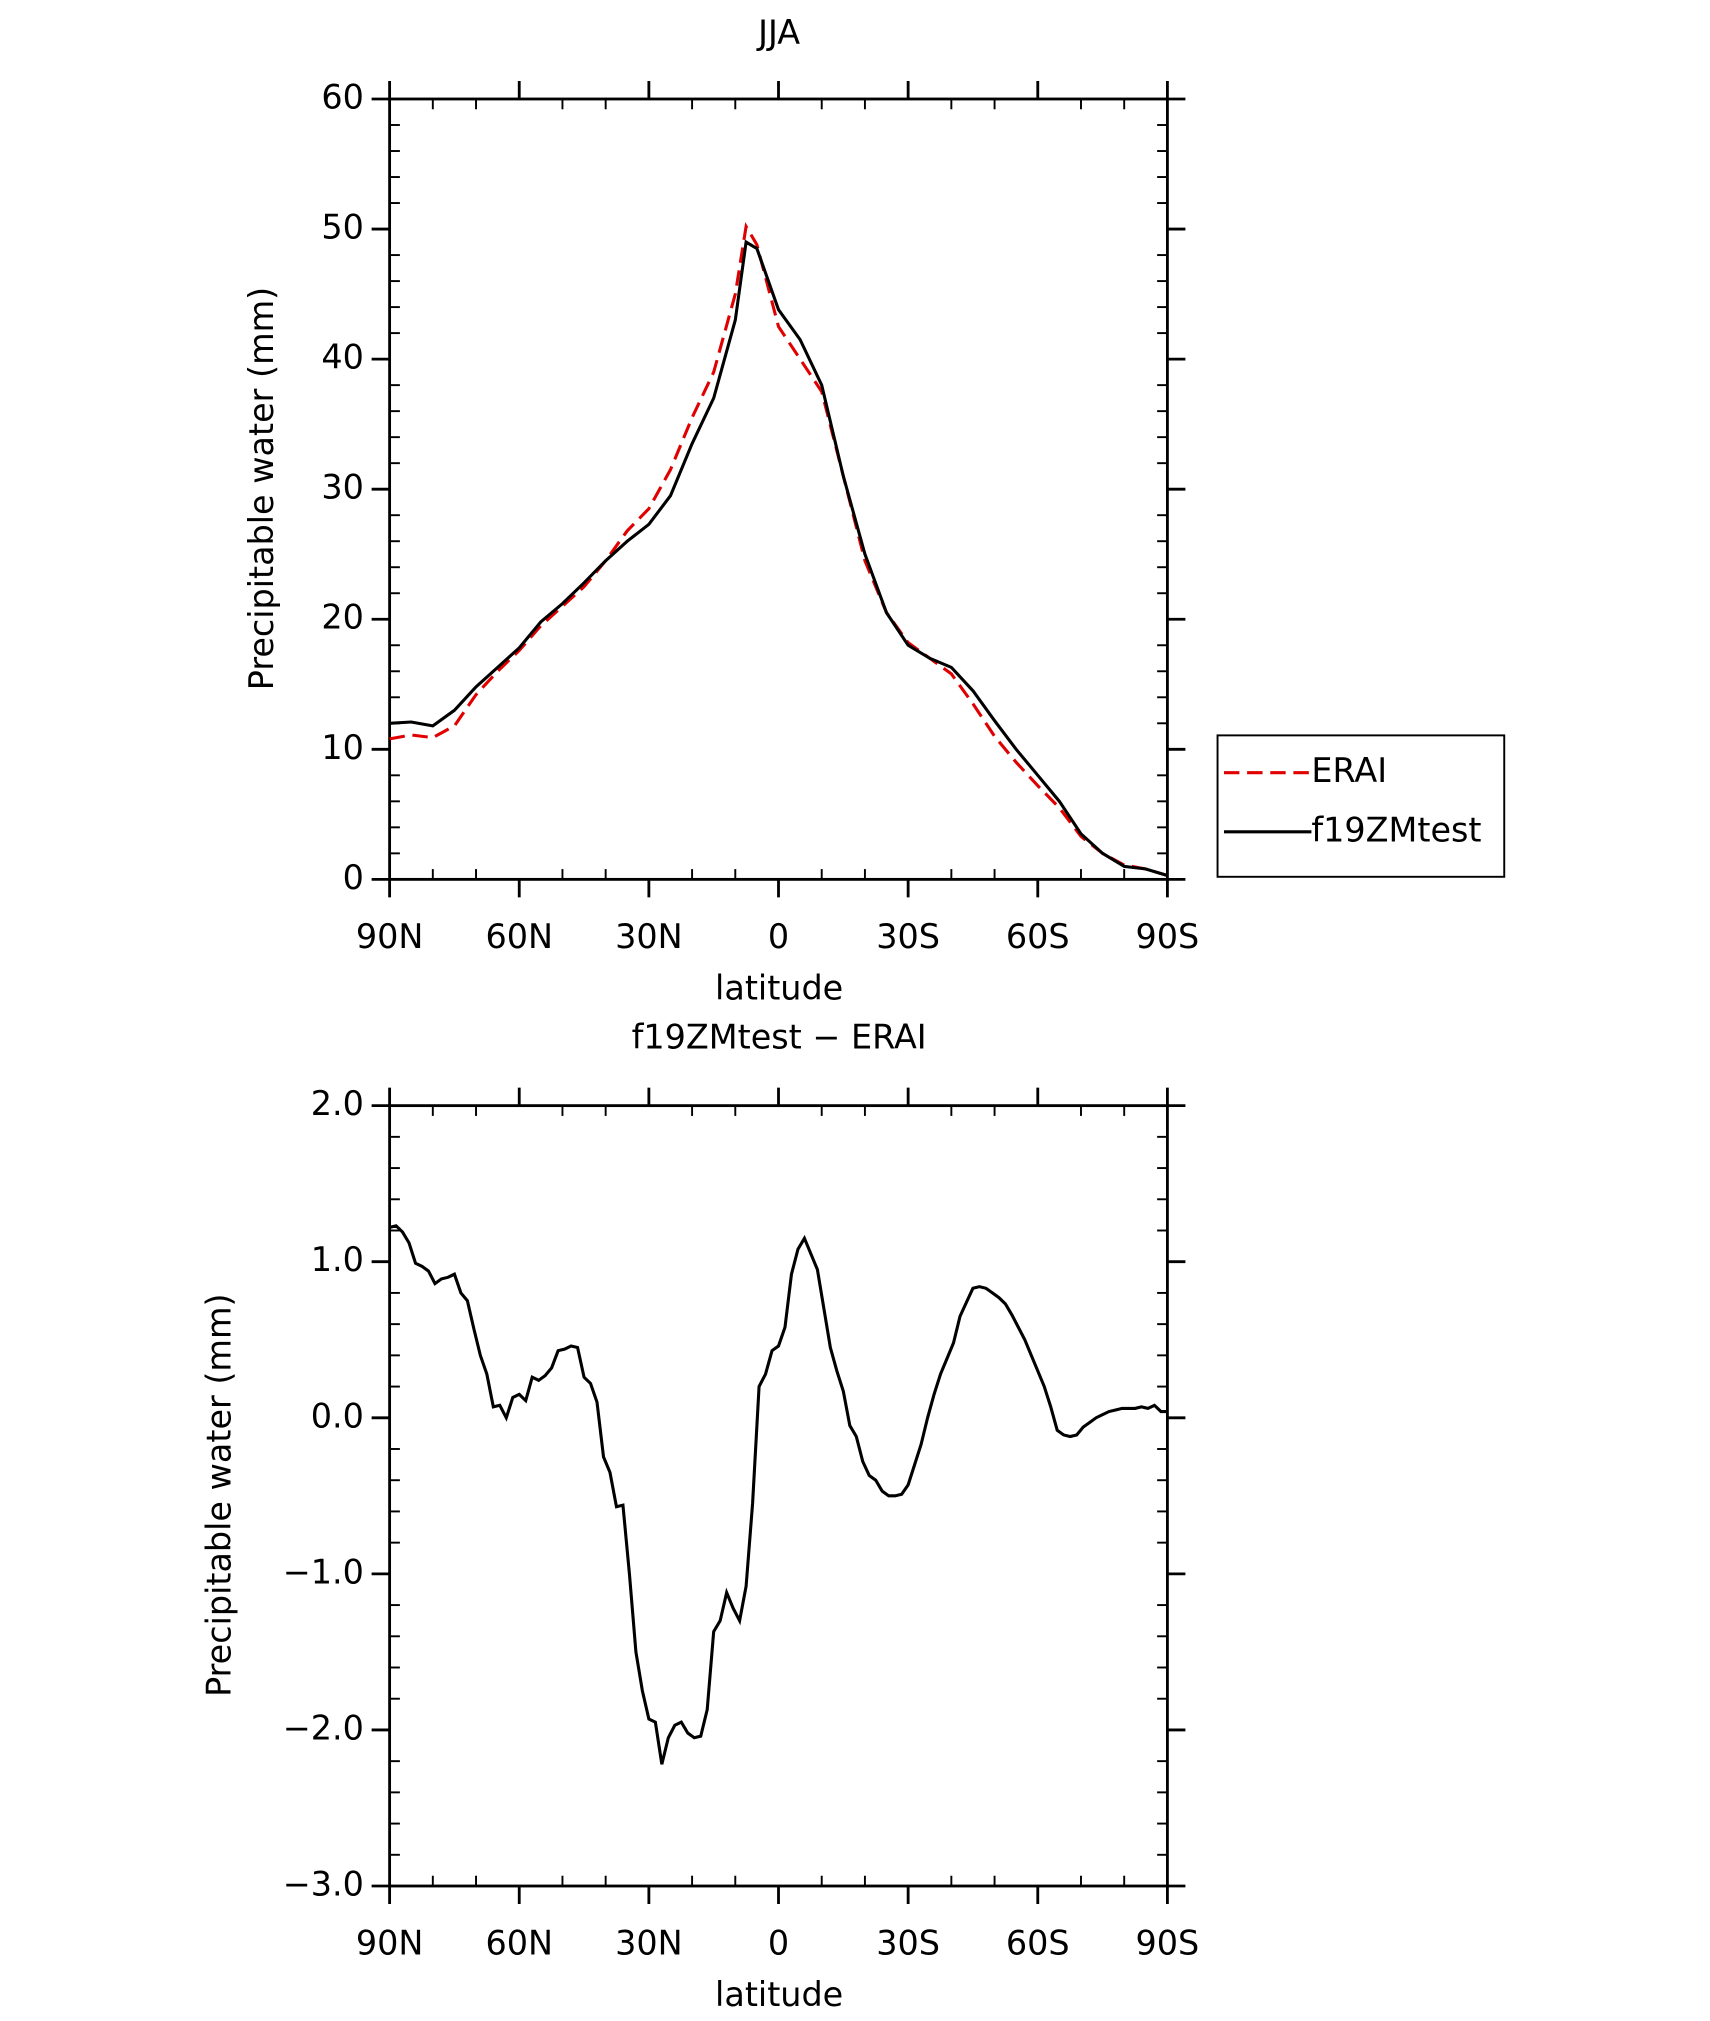 The width and height of the screenshot is (1710, 2021). I want to click on y-tick-label: −2.0, so click(323, 1727).